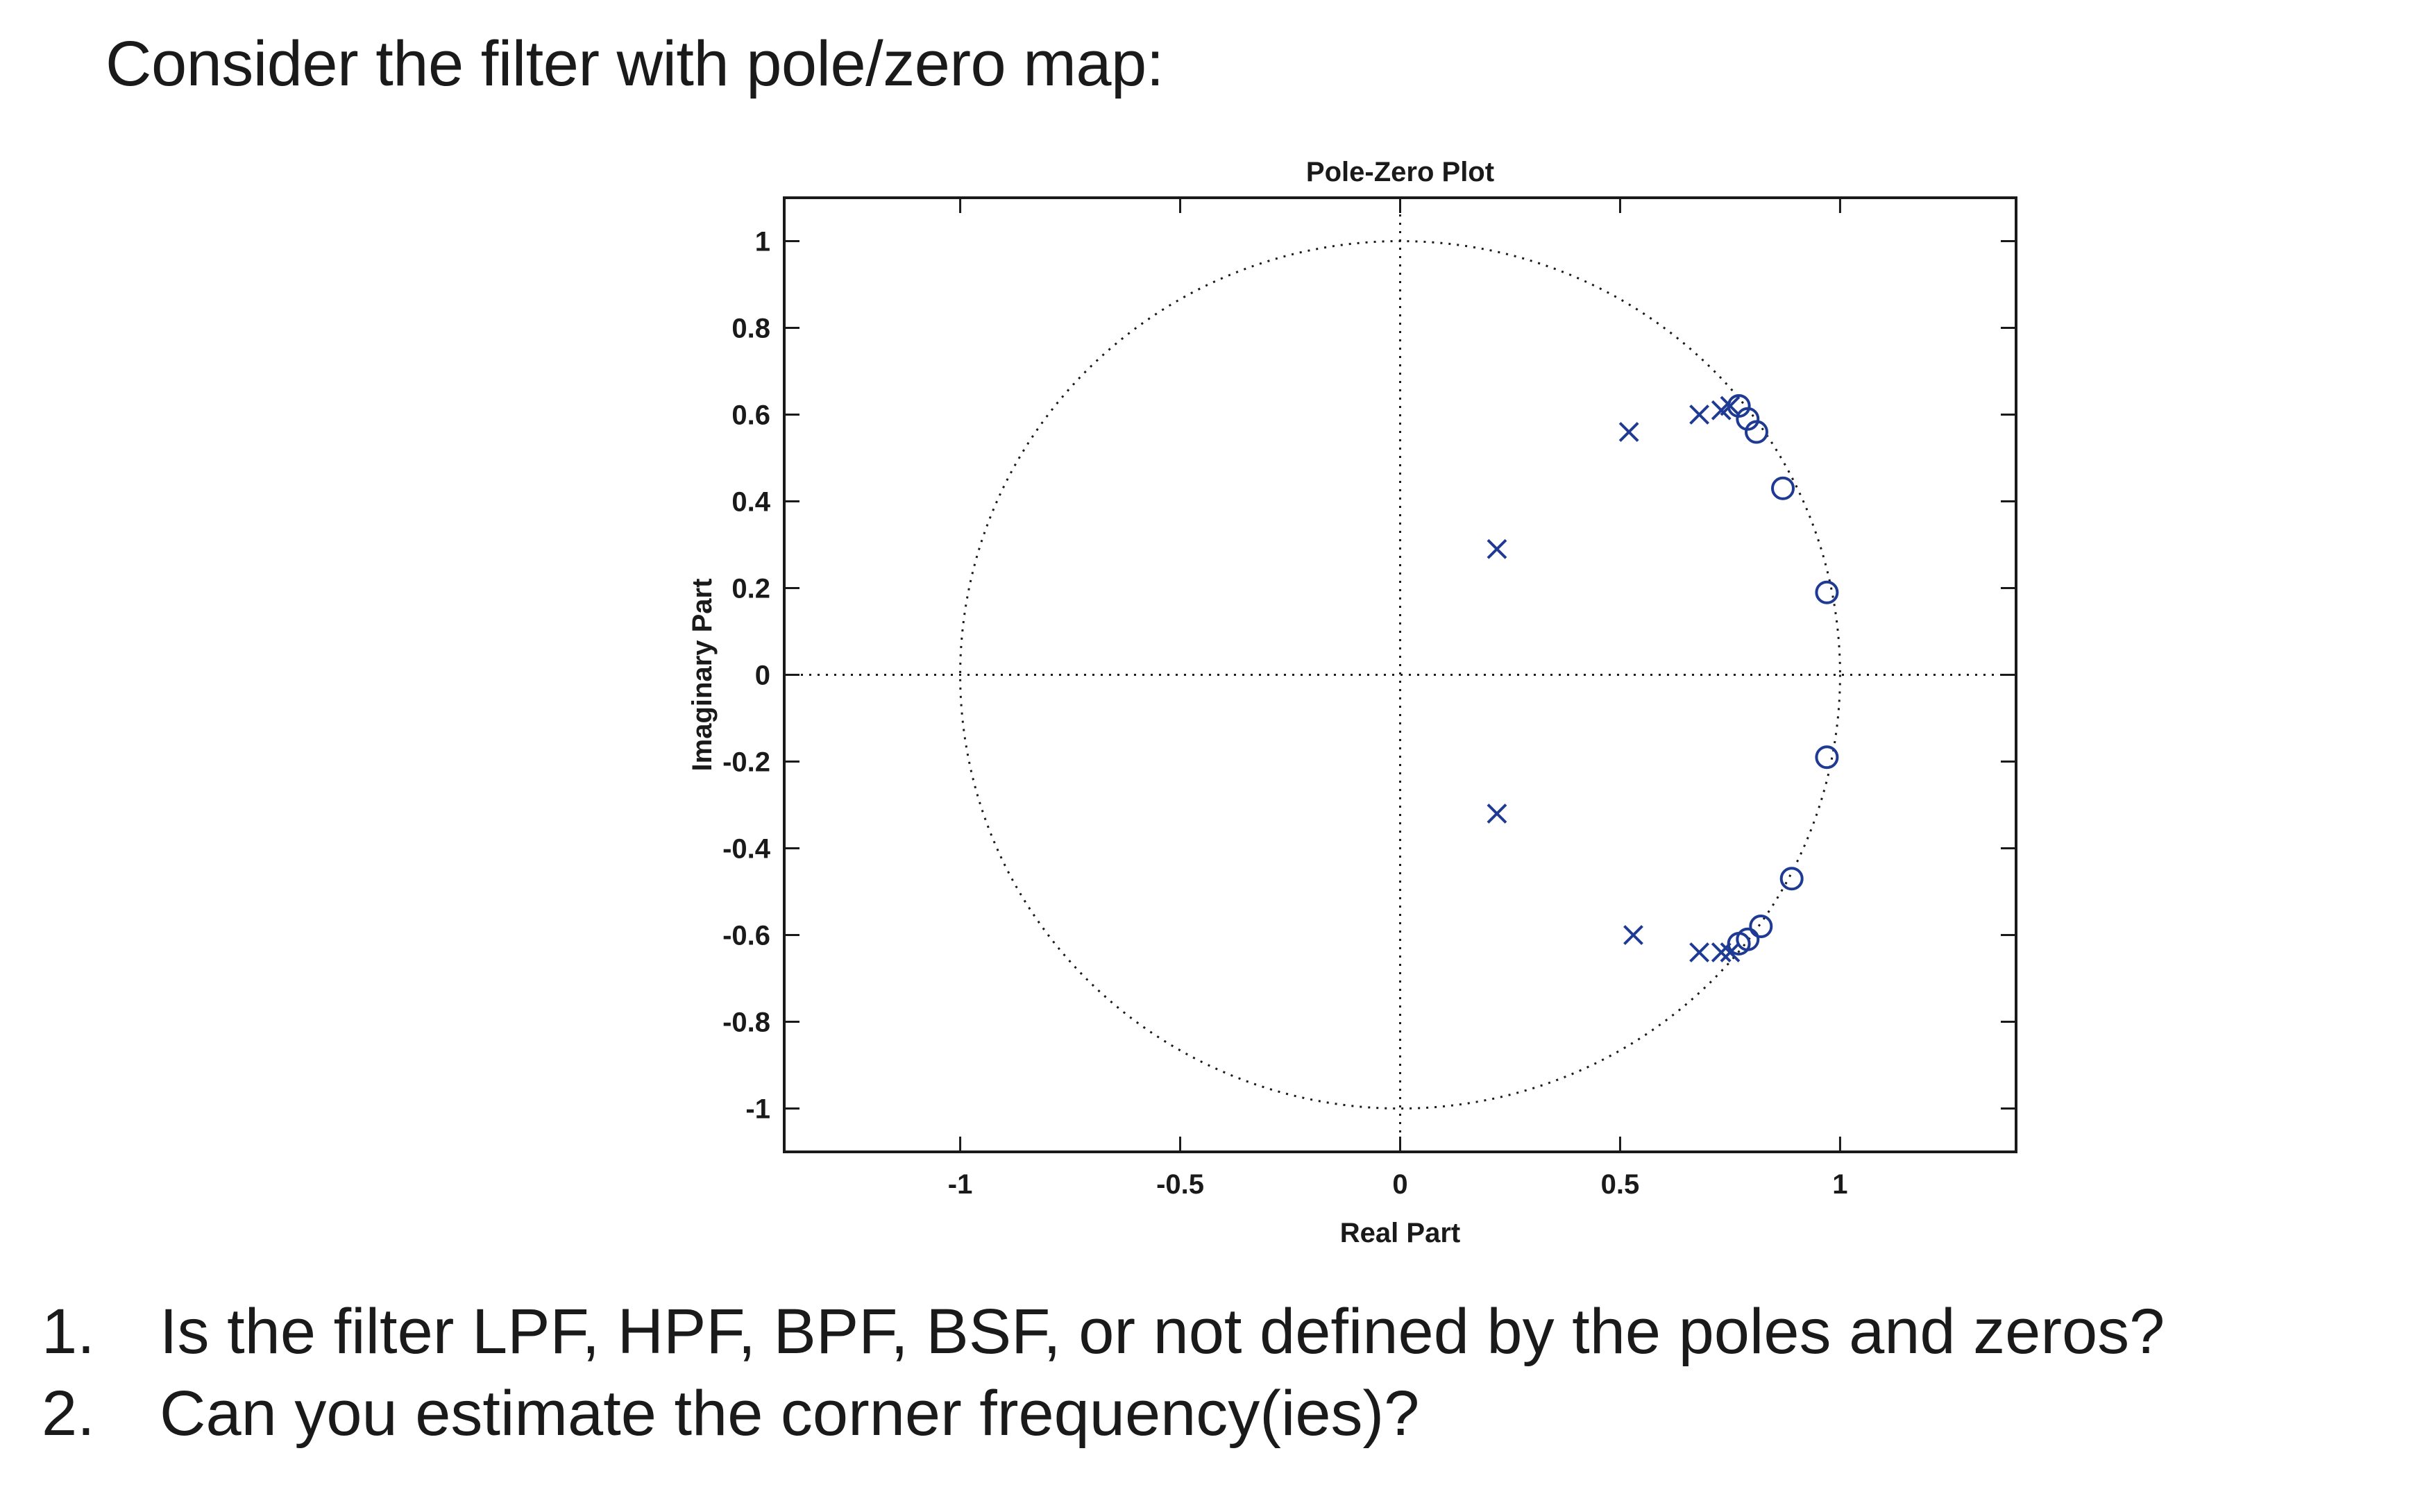 The width and height of the screenshot is (2429, 1512). I want to click on y-tick-label: 0.8, so click(750, 329).